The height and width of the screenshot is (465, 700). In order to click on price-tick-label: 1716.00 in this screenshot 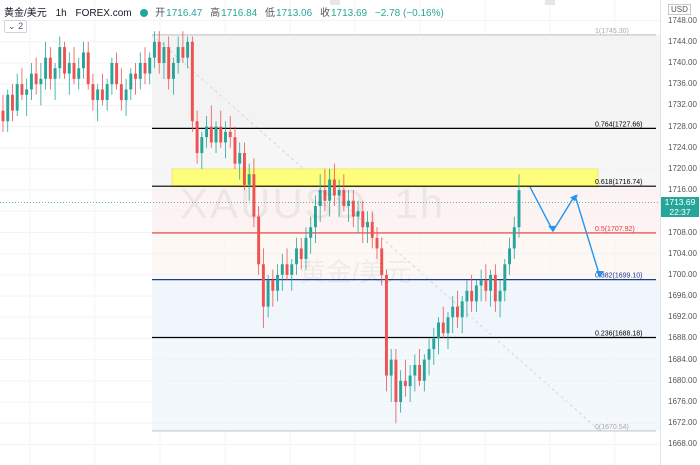, I will do `click(682, 190)`.